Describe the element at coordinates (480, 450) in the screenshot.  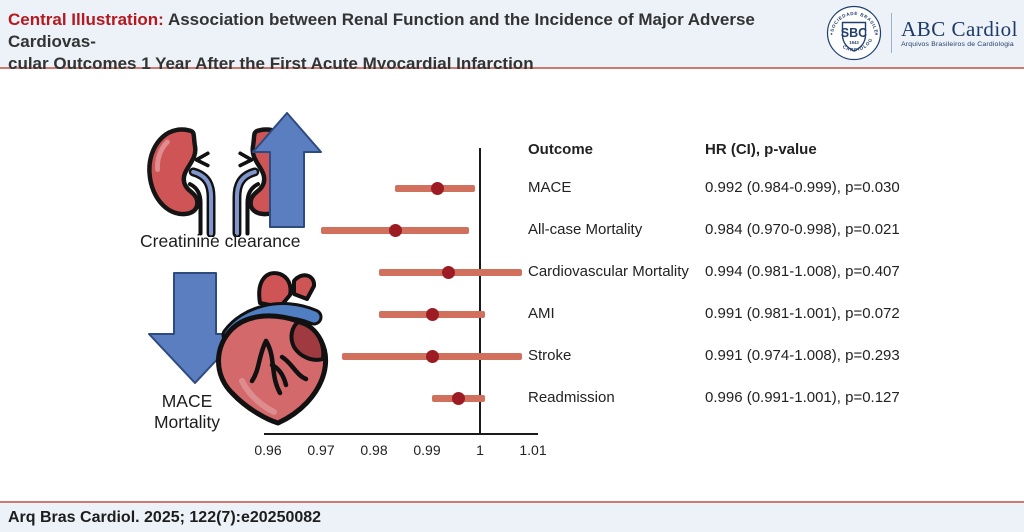
I see `x-tick-label: 1` at that location.